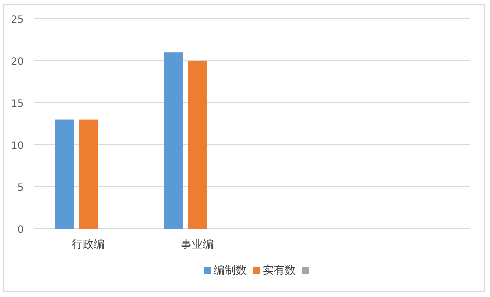 The height and width of the screenshot is (297, 490). What do you see at coordinates (88, 244) in the screenshot?
I see `x-tick-label: 行政编` at bounding box center [88, 244].